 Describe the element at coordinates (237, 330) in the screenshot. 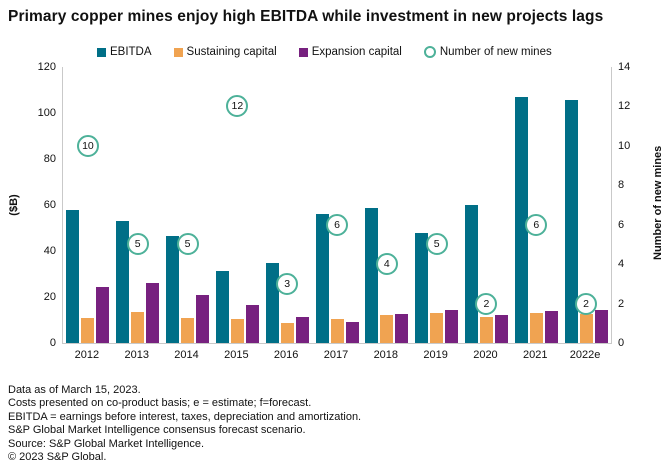

I see `bar-sustaining-capital-2015` at that location.